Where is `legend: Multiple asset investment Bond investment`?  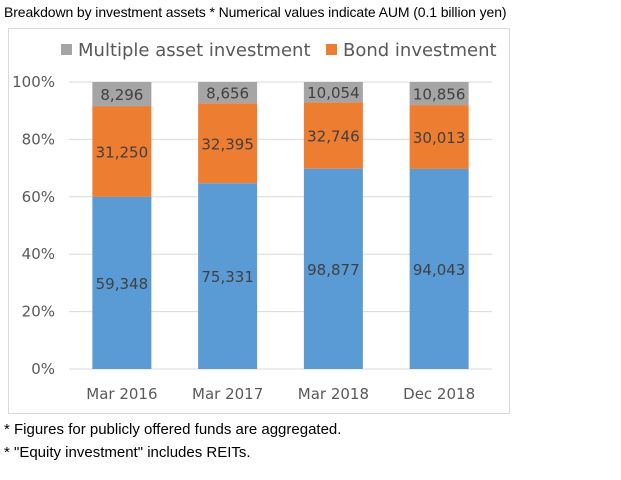
legend: Multiple asset investment Bond investment is located at coordinates (279, 50).